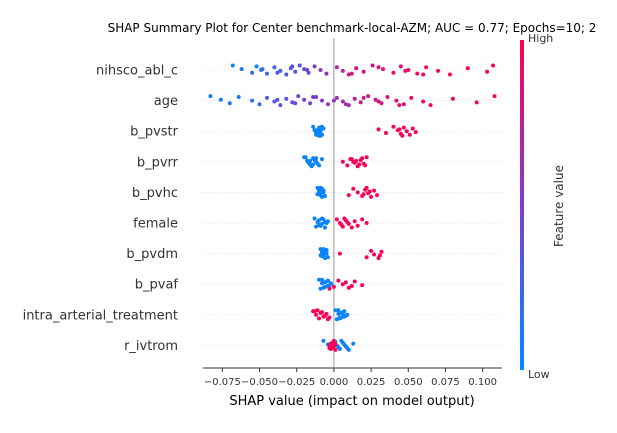 This screenshot has width=617, height=433. I want to click on colorbar-high-label: High, so click(540, 38).